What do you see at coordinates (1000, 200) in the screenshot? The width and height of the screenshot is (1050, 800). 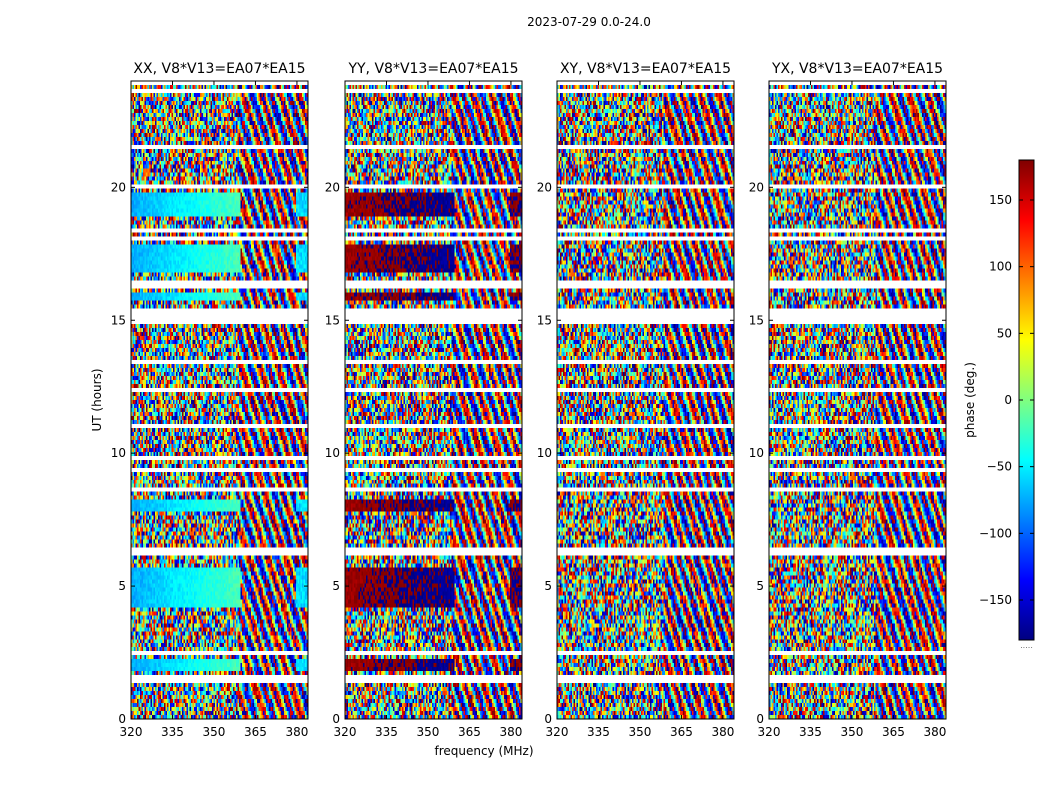 I see `colorbar-tick-label: 150` at bounding box center [1000, 200].